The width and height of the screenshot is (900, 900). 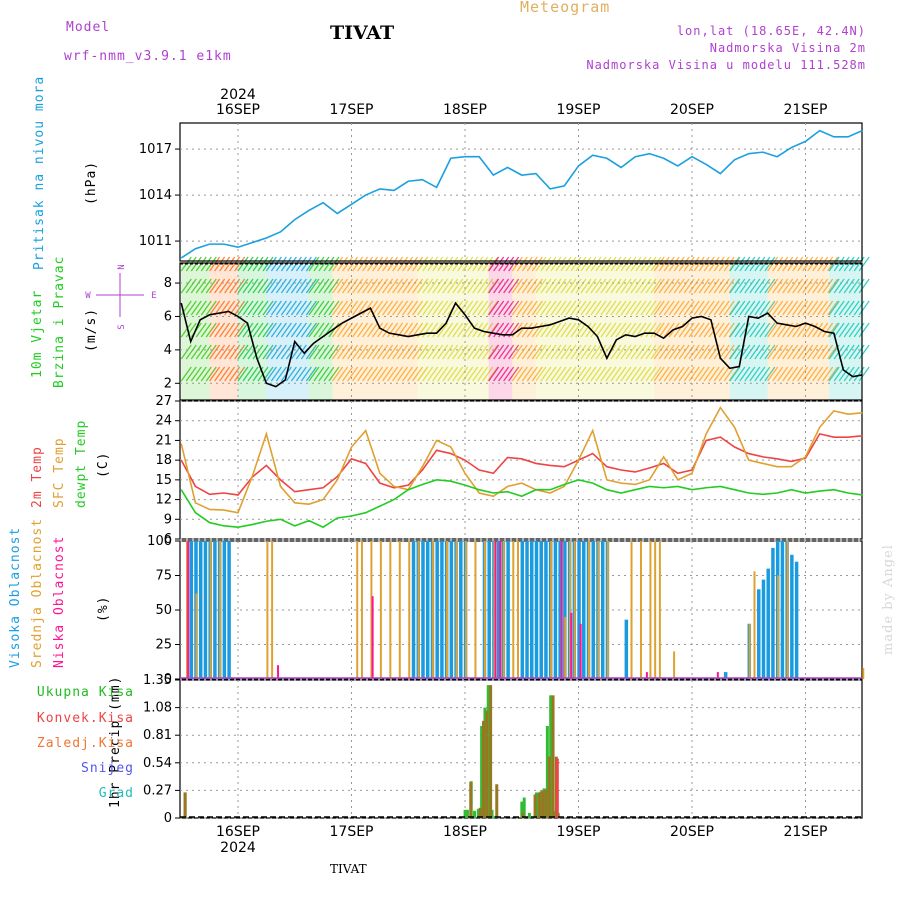 What do you see at coordinates (465, 110) in the screenshot?
I see `day-label-top: 18SEP` at bounding box center [465, 110].